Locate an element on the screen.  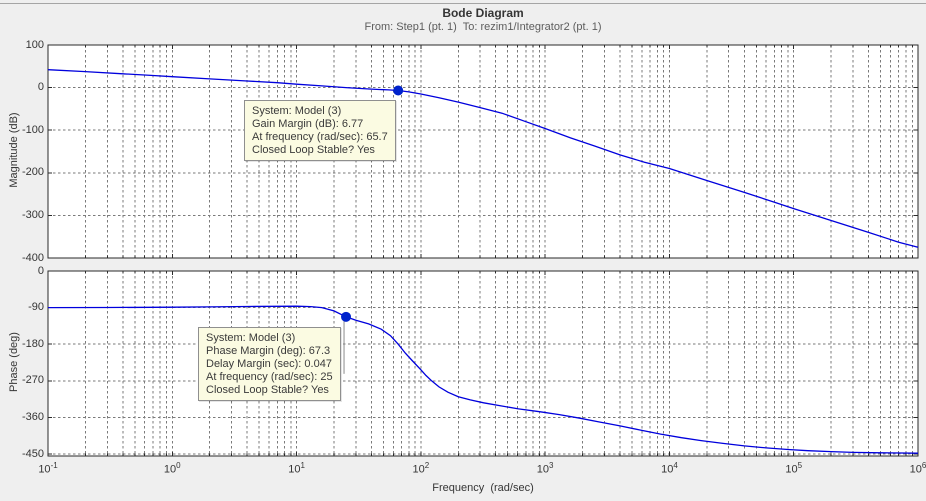
datatip-line-frequency: At frequency (rad/sec): 25 is located at coordinates (269, 377).